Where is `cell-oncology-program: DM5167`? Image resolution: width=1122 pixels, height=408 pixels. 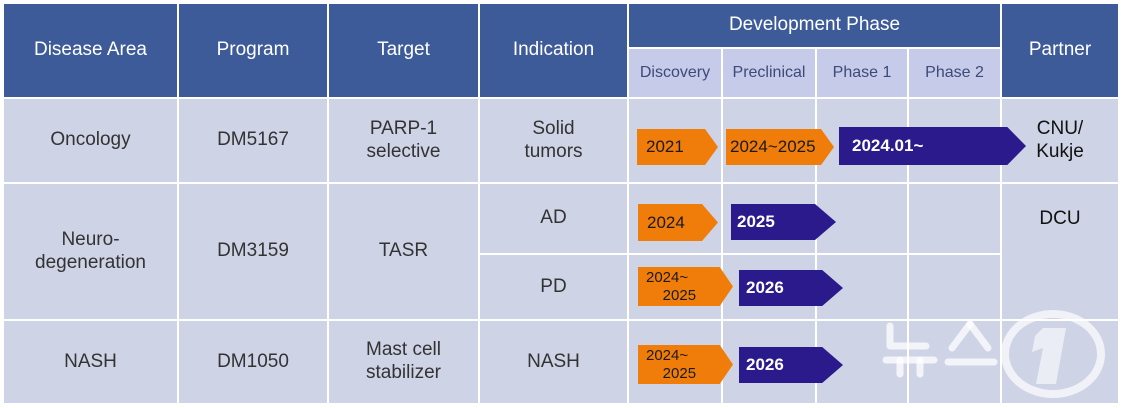
cell-oncology-program: DM5167 is located at coordinates (253, 140).